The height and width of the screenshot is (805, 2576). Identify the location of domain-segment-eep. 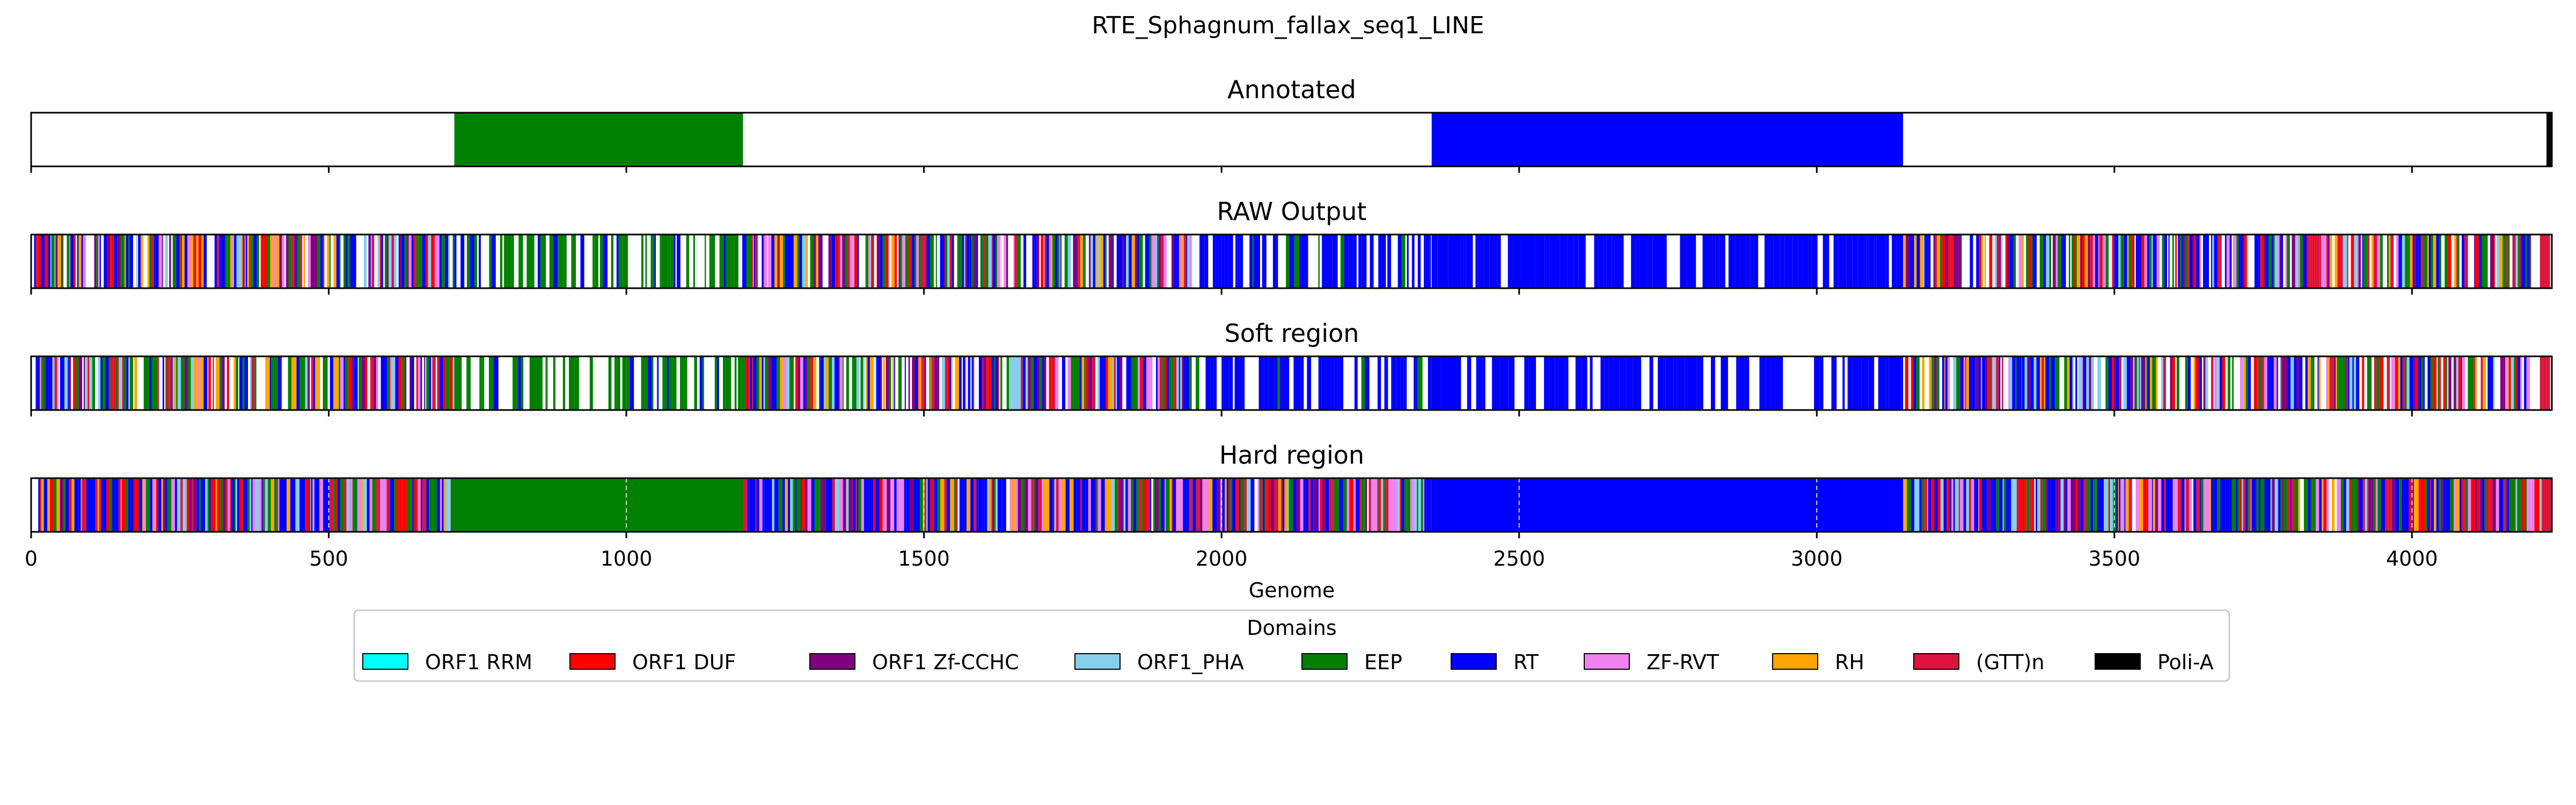
(598, 505).